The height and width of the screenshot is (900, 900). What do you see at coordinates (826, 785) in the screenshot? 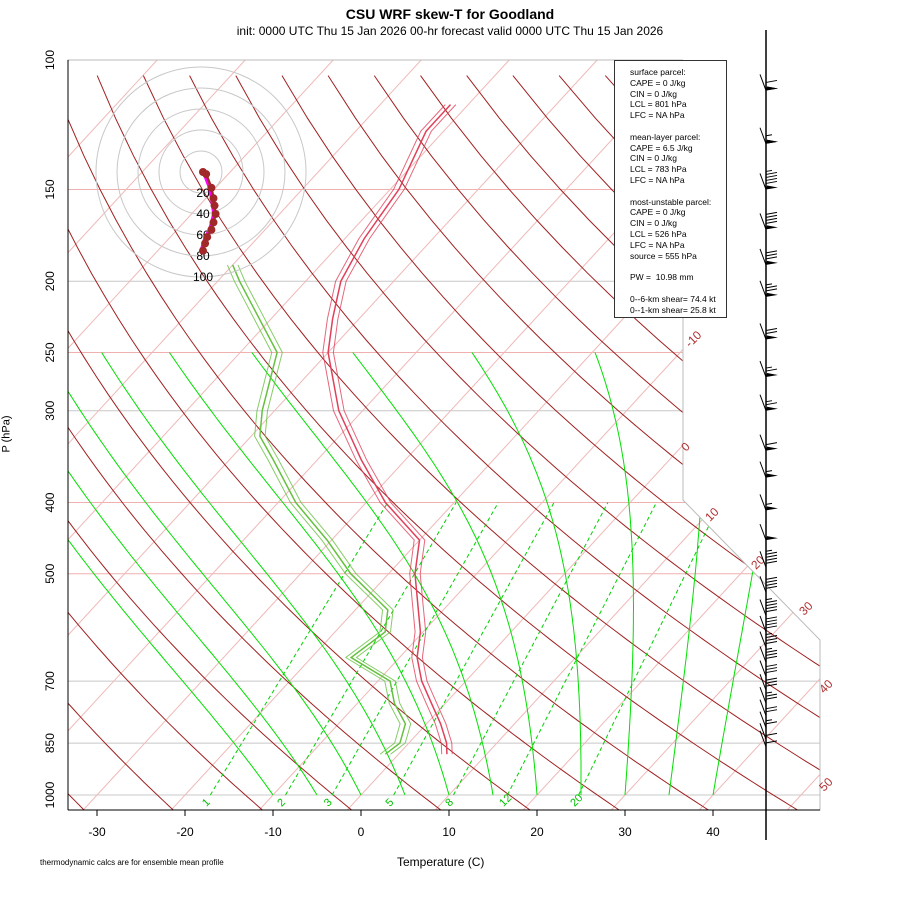
I see `isotherm-label: 50` at bounding box center [826, 785].